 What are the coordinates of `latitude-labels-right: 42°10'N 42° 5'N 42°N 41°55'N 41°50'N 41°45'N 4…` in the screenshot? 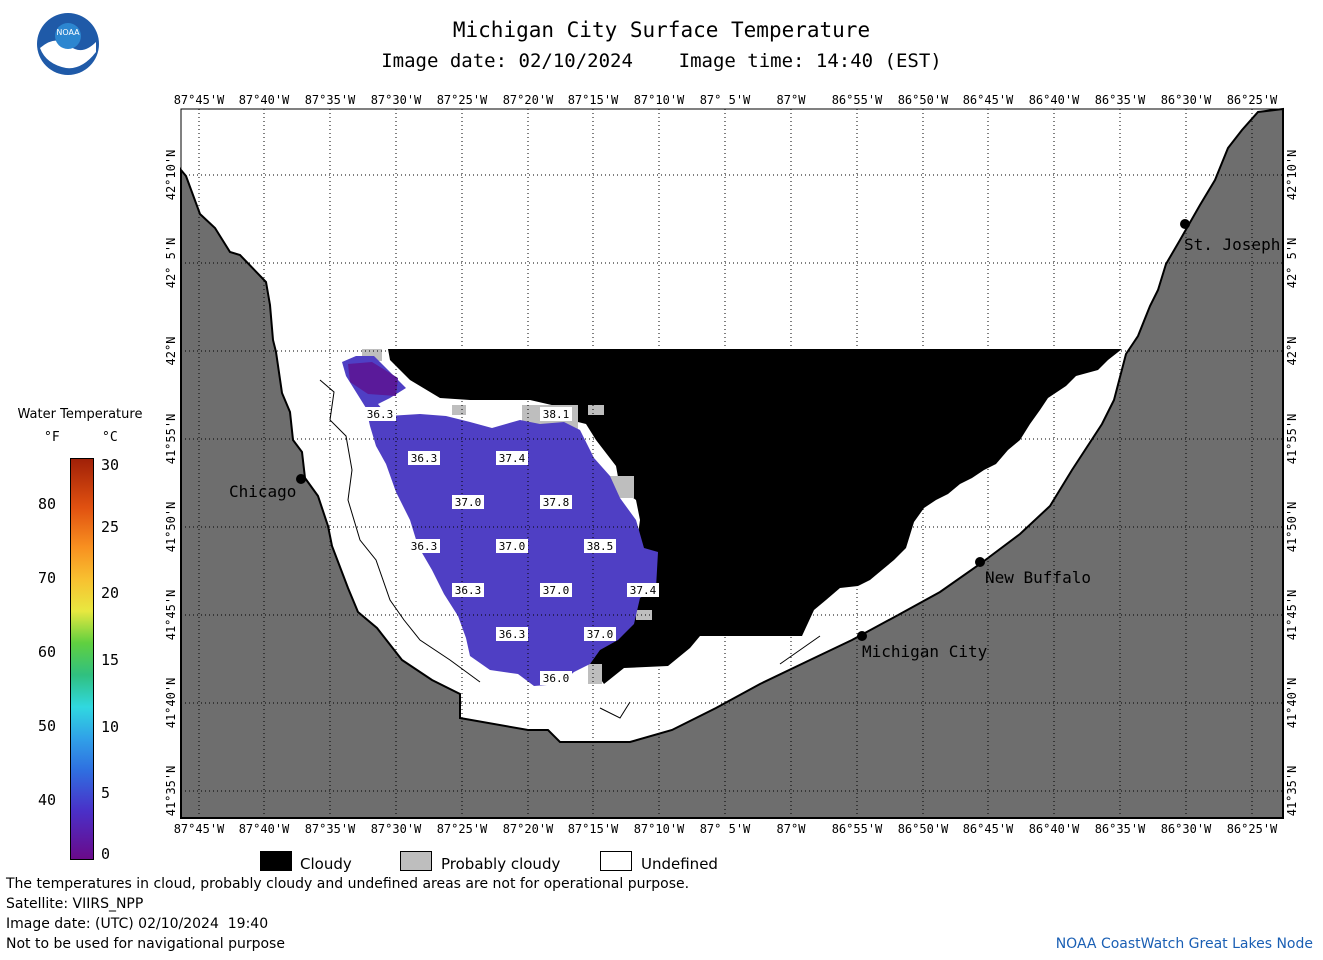 It's located at (1292, 483).